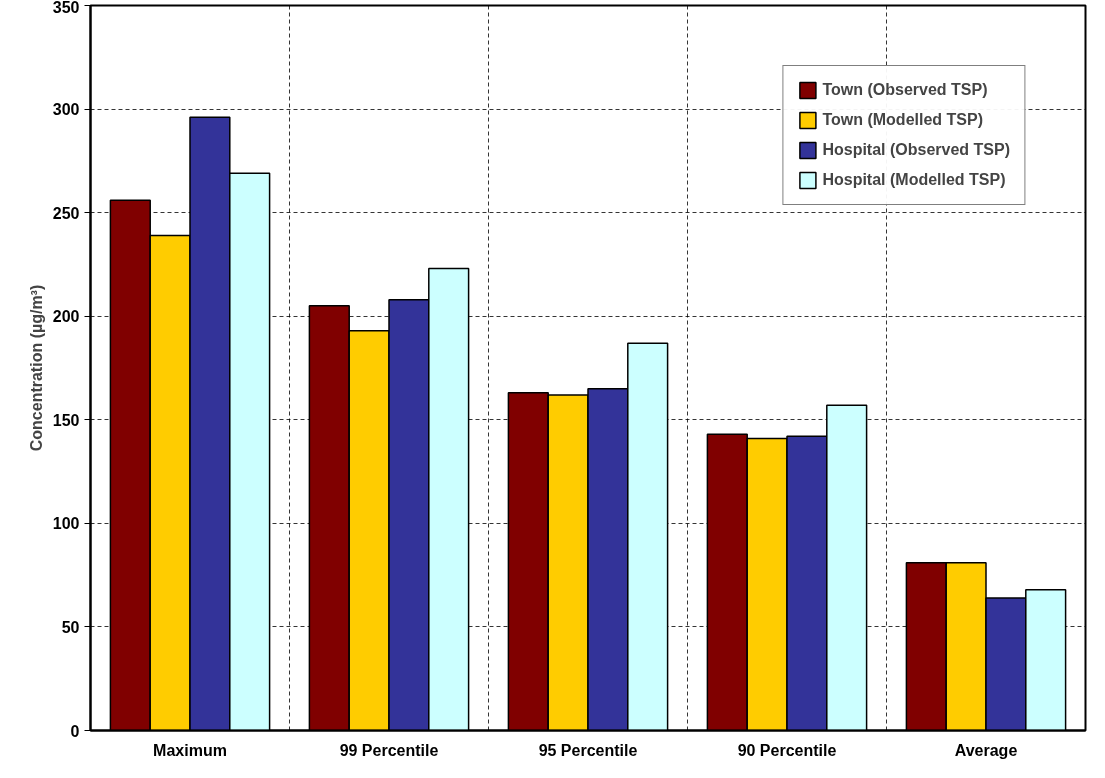  What do you see at coordinates (190, 750) in the screenshot?
I see `x-tick-label: Maximum` at bounding box center [190, 750].